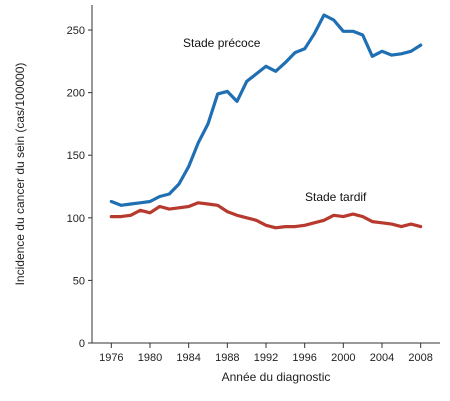 Image resolution: width=450 pixels, height=401 pixels. I want to click on x-tick-label: 1976, so click(111, 358).